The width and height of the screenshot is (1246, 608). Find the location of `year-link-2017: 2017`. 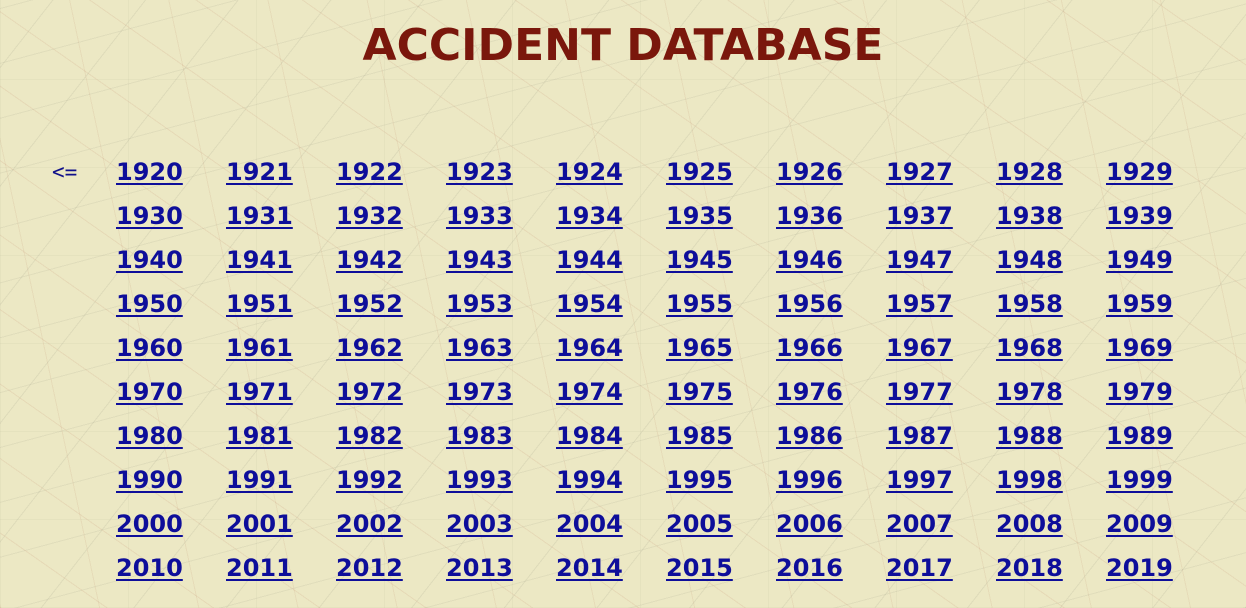

year-link-2017: 2017 is located at coordinates (919, 568).